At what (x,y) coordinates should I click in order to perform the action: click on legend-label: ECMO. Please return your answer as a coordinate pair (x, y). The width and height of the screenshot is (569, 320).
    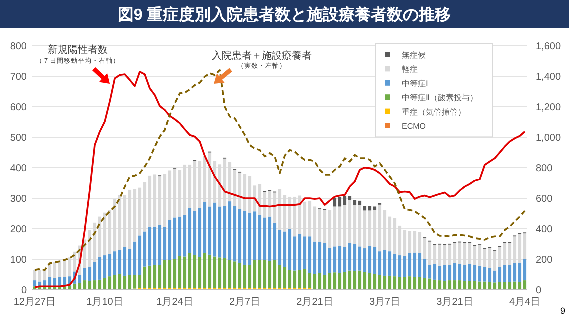
    Looking at the image, I should click on (414, 126).